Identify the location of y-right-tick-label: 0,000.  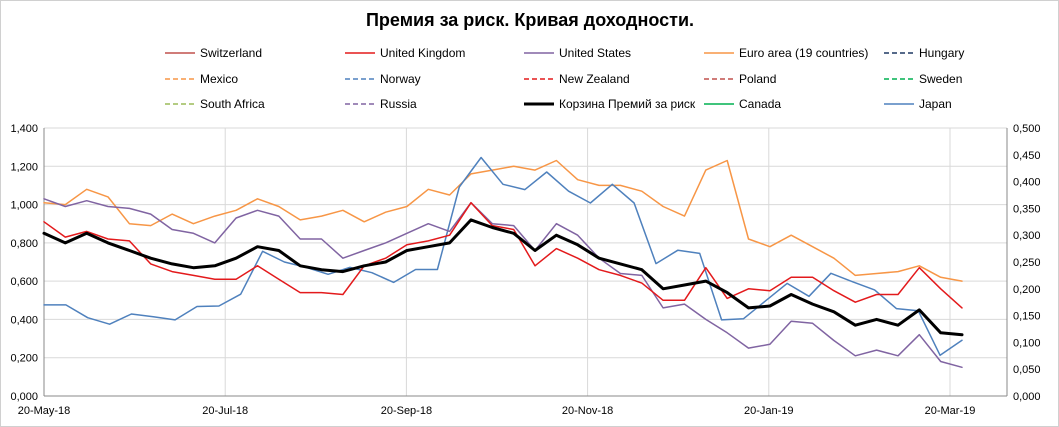
(1027, 397).